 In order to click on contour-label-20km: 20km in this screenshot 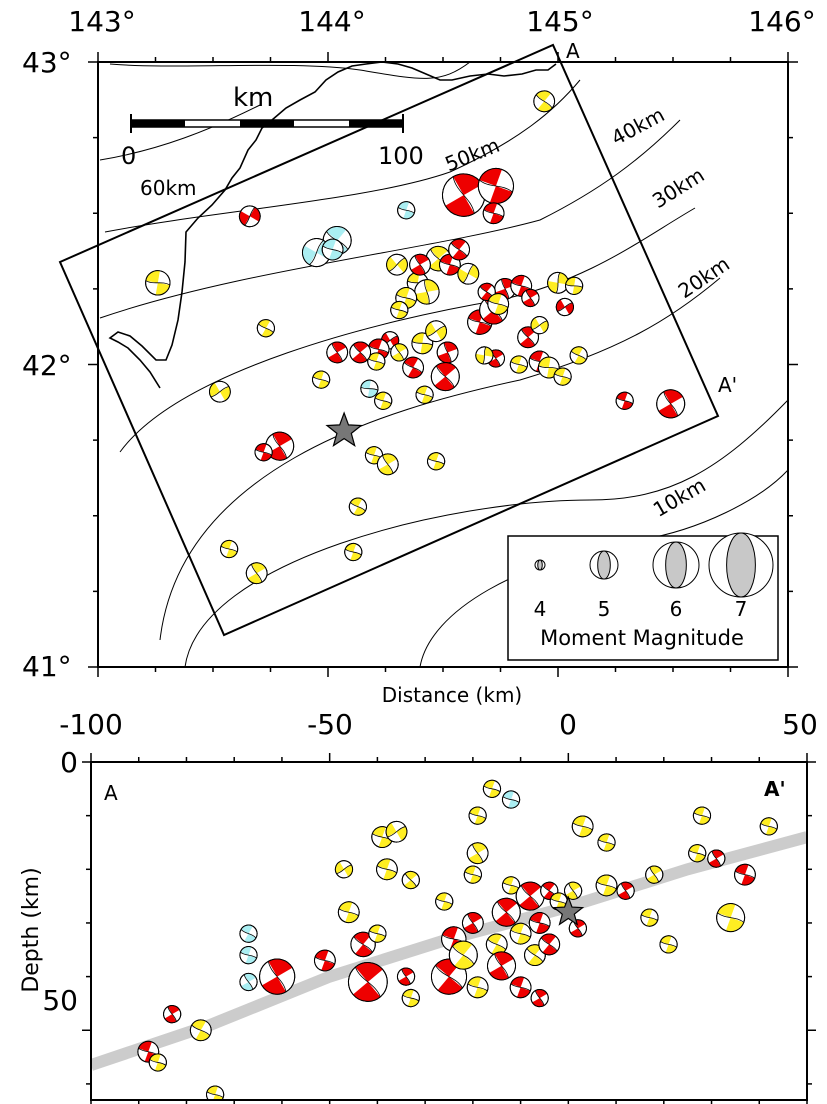, I will do `click(704, 278)`.